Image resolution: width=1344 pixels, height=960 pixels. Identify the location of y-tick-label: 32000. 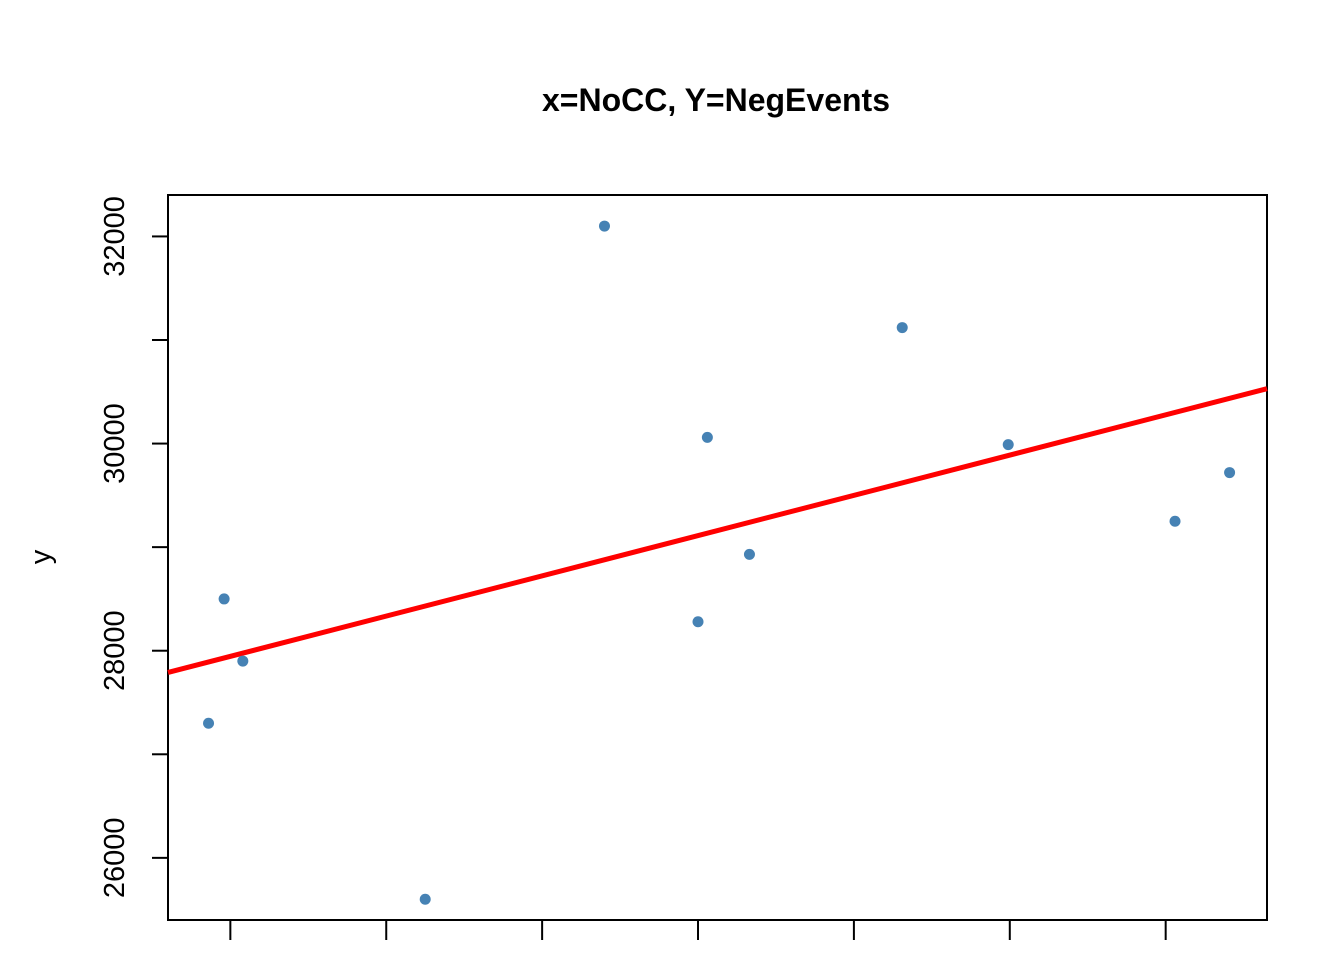
(115, 236).